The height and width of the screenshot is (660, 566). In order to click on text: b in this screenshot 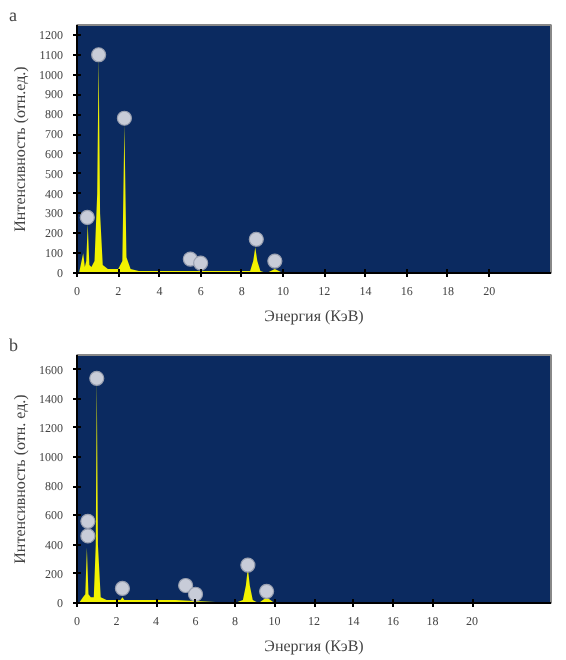, I will do `click(14, 345)`.